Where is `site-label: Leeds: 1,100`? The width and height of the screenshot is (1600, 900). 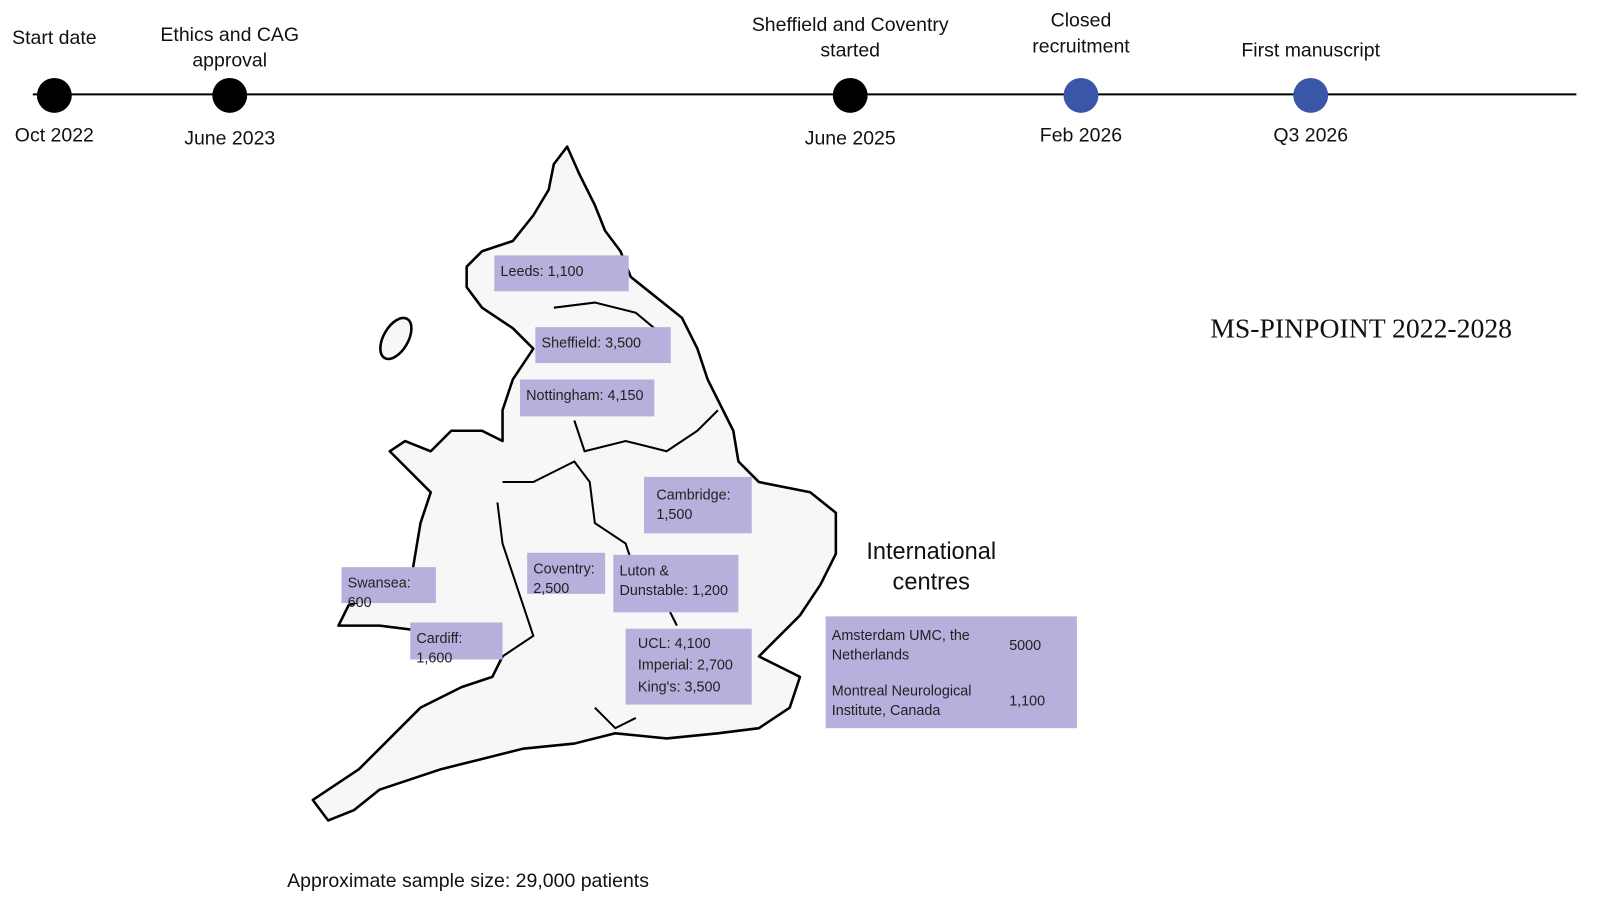
site-label: Leeds: 1,100 is located at coordinates (561, 273).